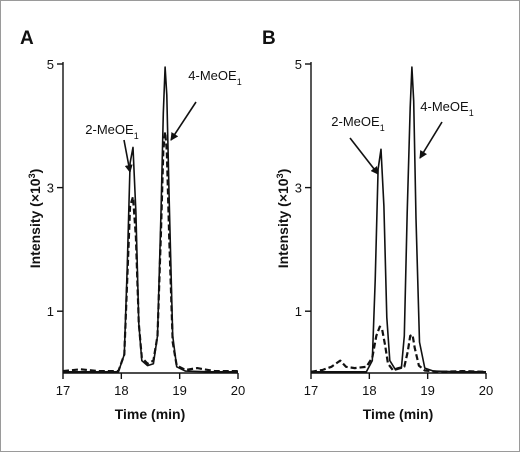 This screenshot has width=520, height=452. I want to click on dashed-trace, so click(398, 349).